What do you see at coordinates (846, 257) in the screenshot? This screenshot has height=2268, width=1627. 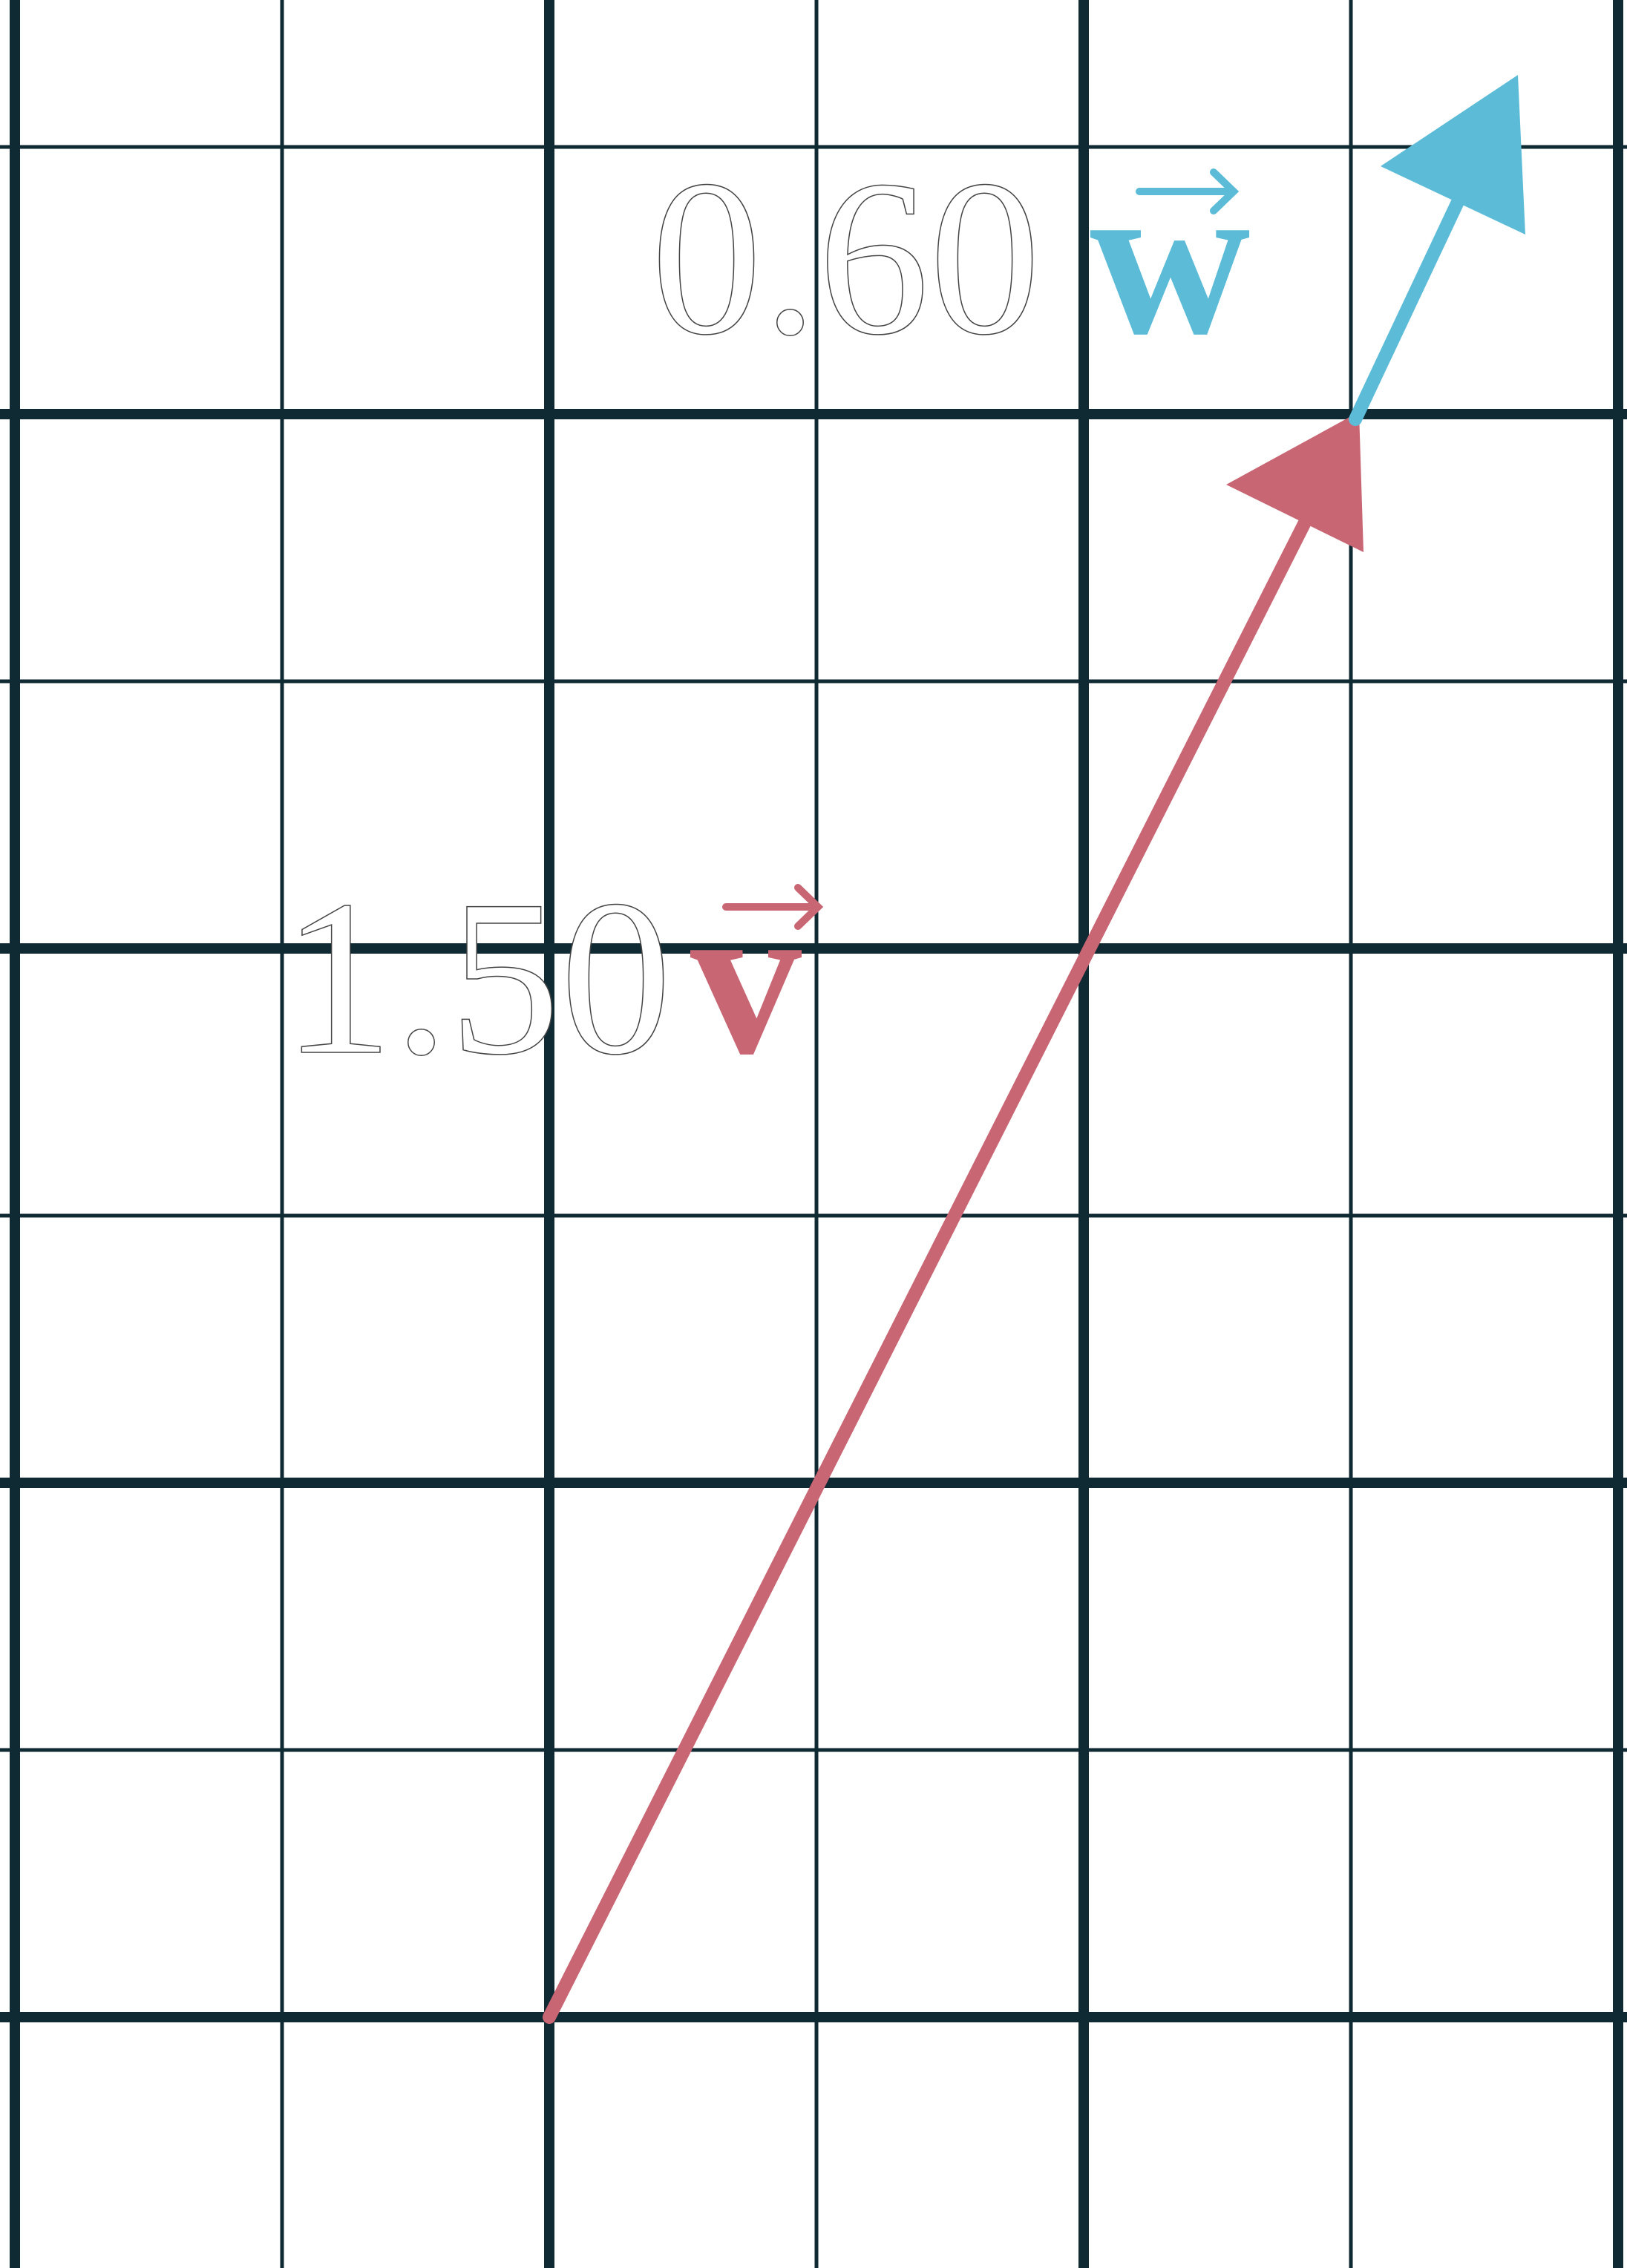 I see `coefficient-label: 0.60` at bounding box center [846, 257].